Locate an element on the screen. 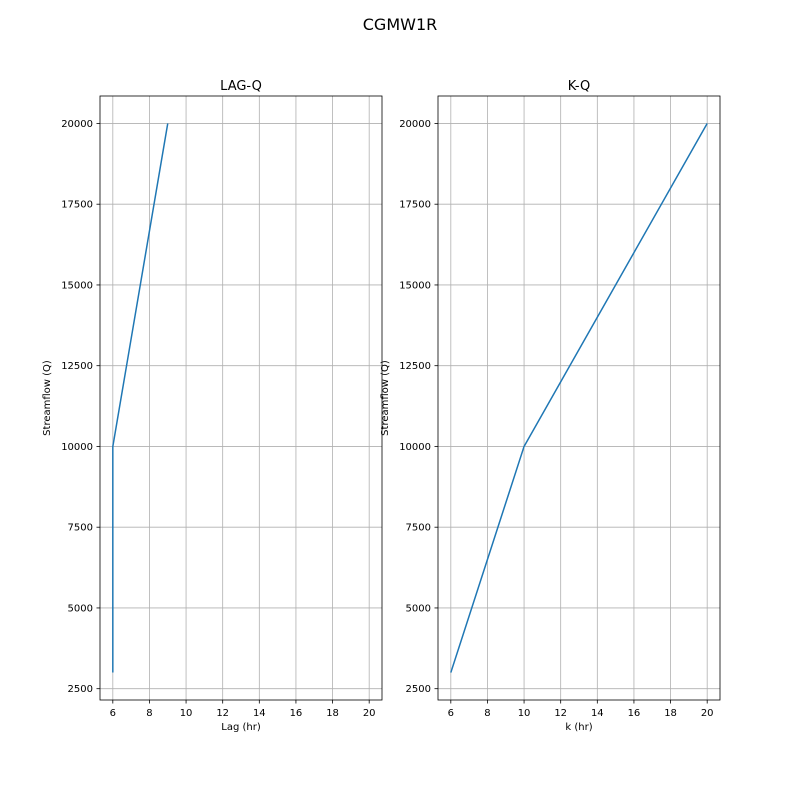  figure-title: CGMW1R is located at coordinates (400, 24).